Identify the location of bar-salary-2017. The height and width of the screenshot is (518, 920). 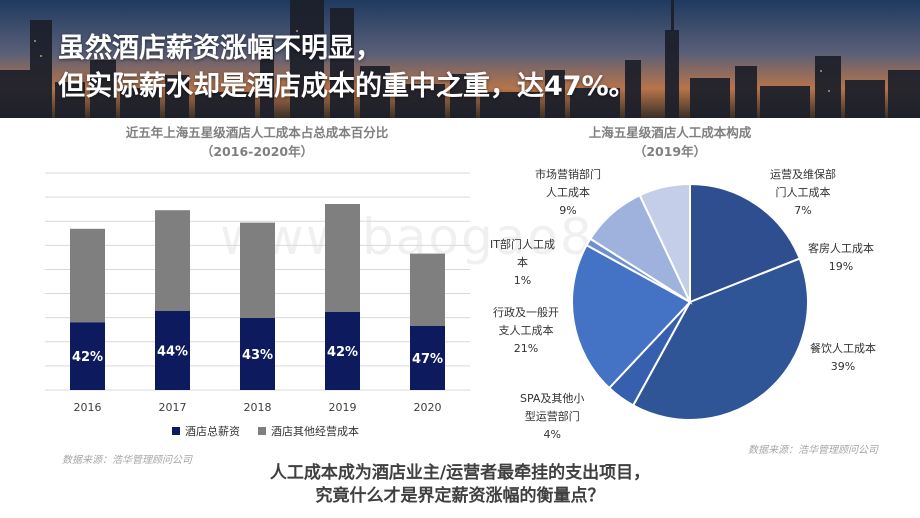
(172, 350).